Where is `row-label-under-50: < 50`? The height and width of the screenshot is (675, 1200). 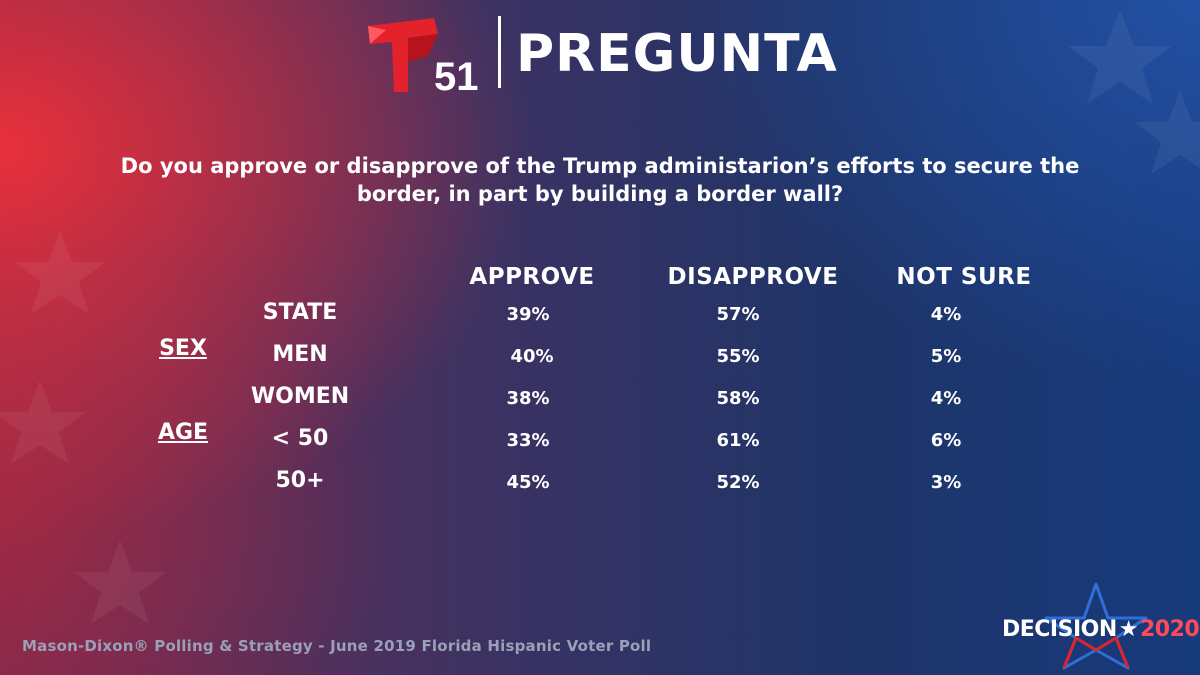
row-label-under-50: < 50 is located at coordinates (300, 438).